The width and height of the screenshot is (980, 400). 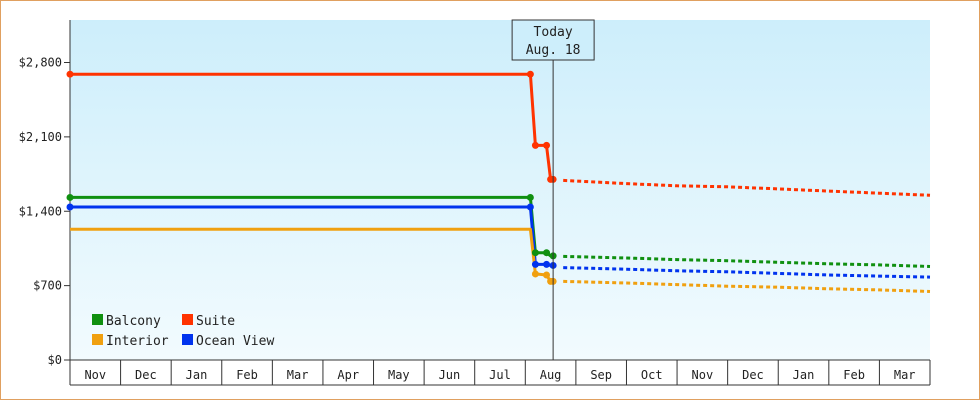 What do you see at coordinates (551, 375) in the screenshot?
I see `x-tick-label: Aug` at bounding box center [551, 375].